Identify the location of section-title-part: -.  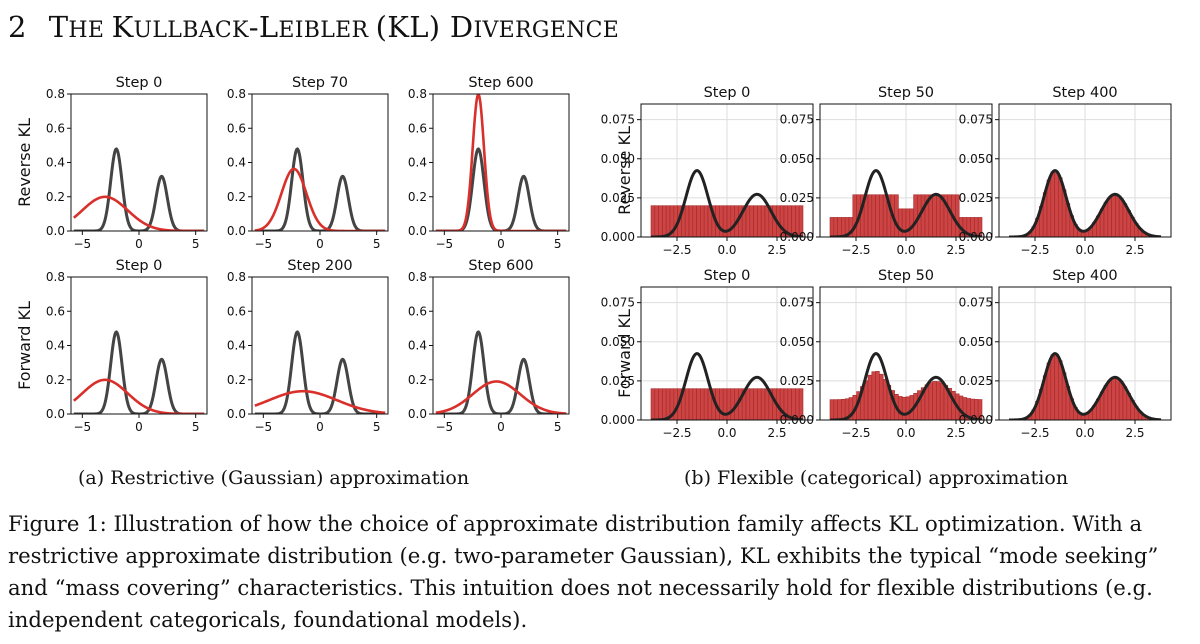
(253, 27).